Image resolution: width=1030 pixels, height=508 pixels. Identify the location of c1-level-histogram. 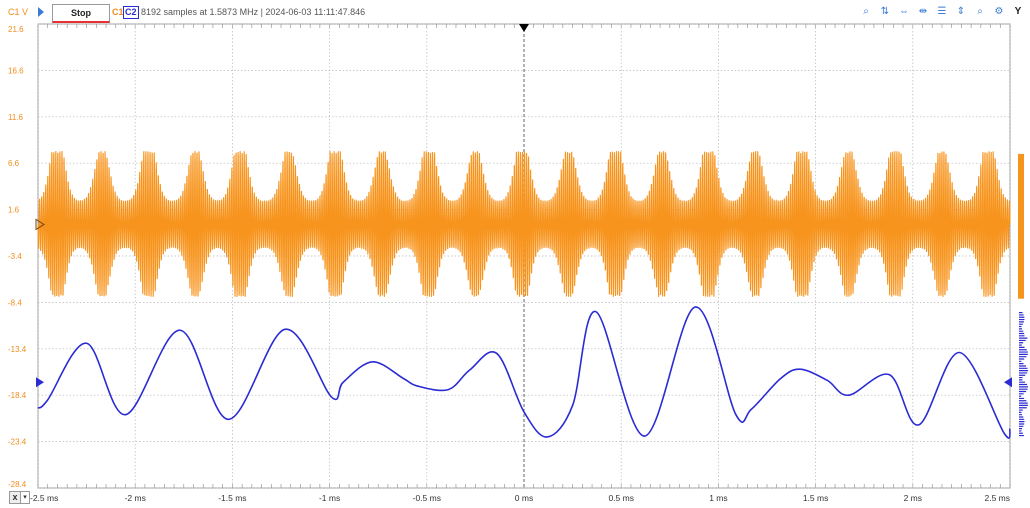
(1021, 226).